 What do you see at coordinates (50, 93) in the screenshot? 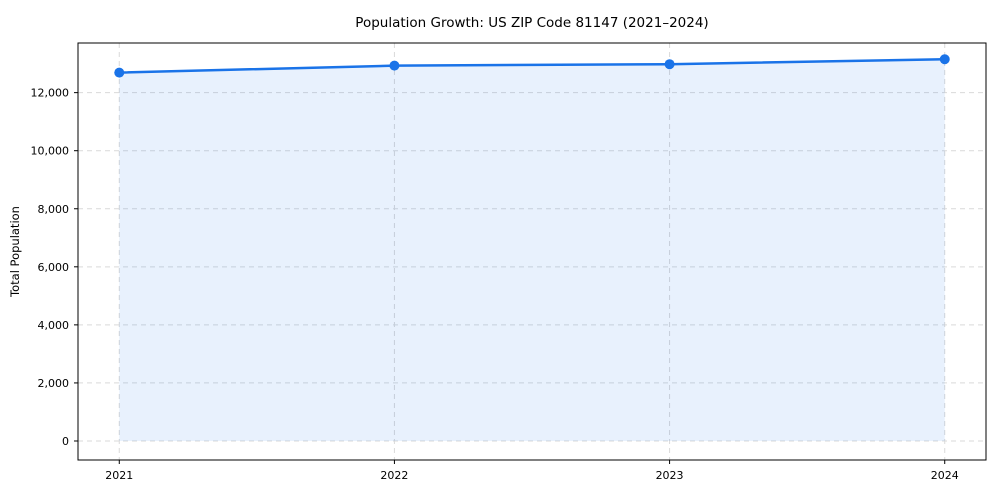
I see `y-tick-label: 12,000` at bounding box center [50, 93].